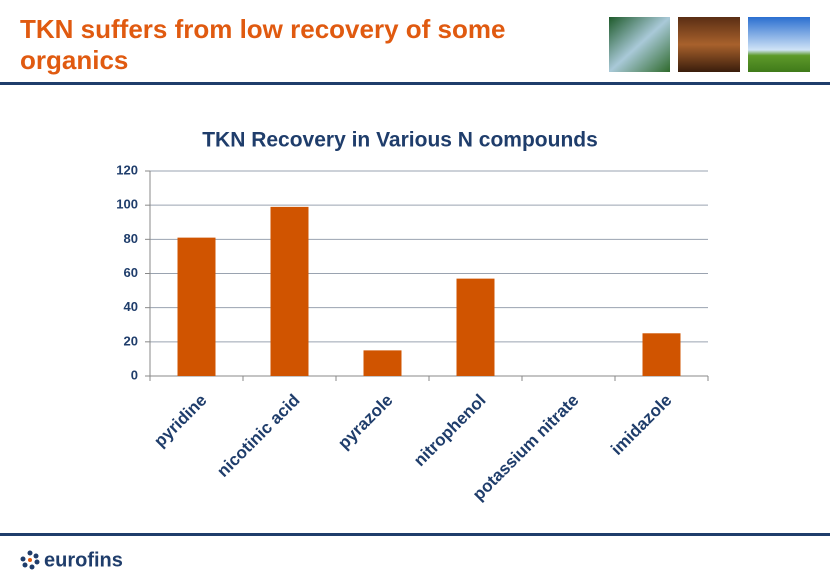  I want to click on chart-title: TKN Recovery in Various N compounds, so click(400, 140).